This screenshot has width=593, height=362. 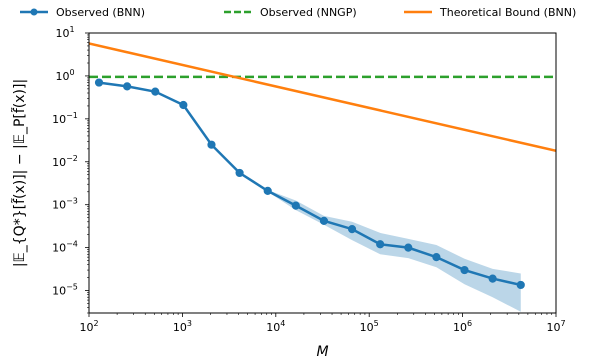 I want to click on x-tick-label: 10⁴, so click(x=275, y=326).